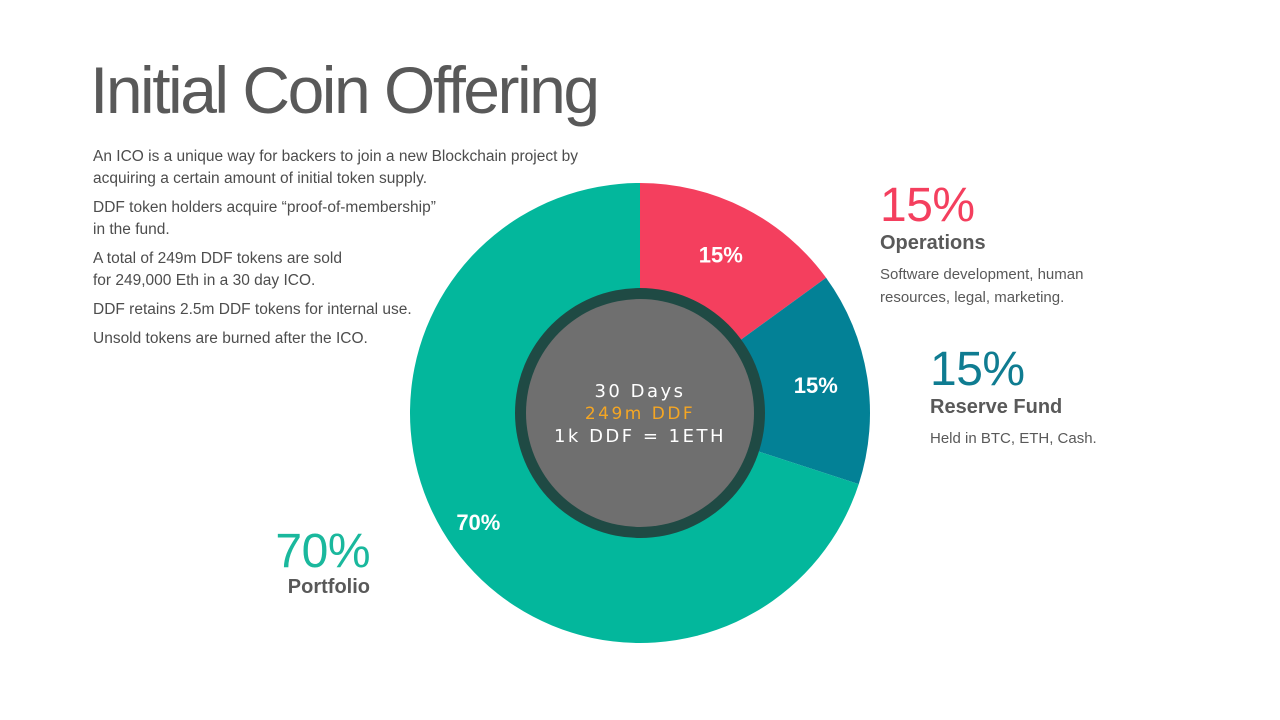  What do you see at coordinates (639, 391) in the screenshot?
I see `center-days: 30 Days` at bounding box center [639, 391].